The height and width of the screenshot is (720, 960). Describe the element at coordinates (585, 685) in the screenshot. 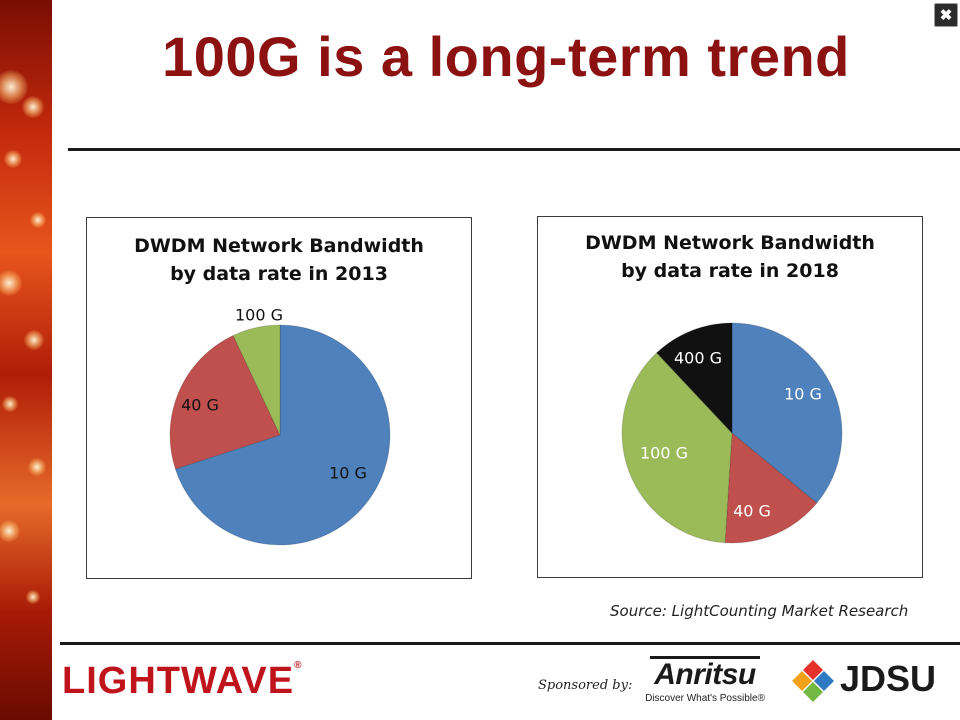

I see `sponsored-by-label: Sponsored by:` at that location.